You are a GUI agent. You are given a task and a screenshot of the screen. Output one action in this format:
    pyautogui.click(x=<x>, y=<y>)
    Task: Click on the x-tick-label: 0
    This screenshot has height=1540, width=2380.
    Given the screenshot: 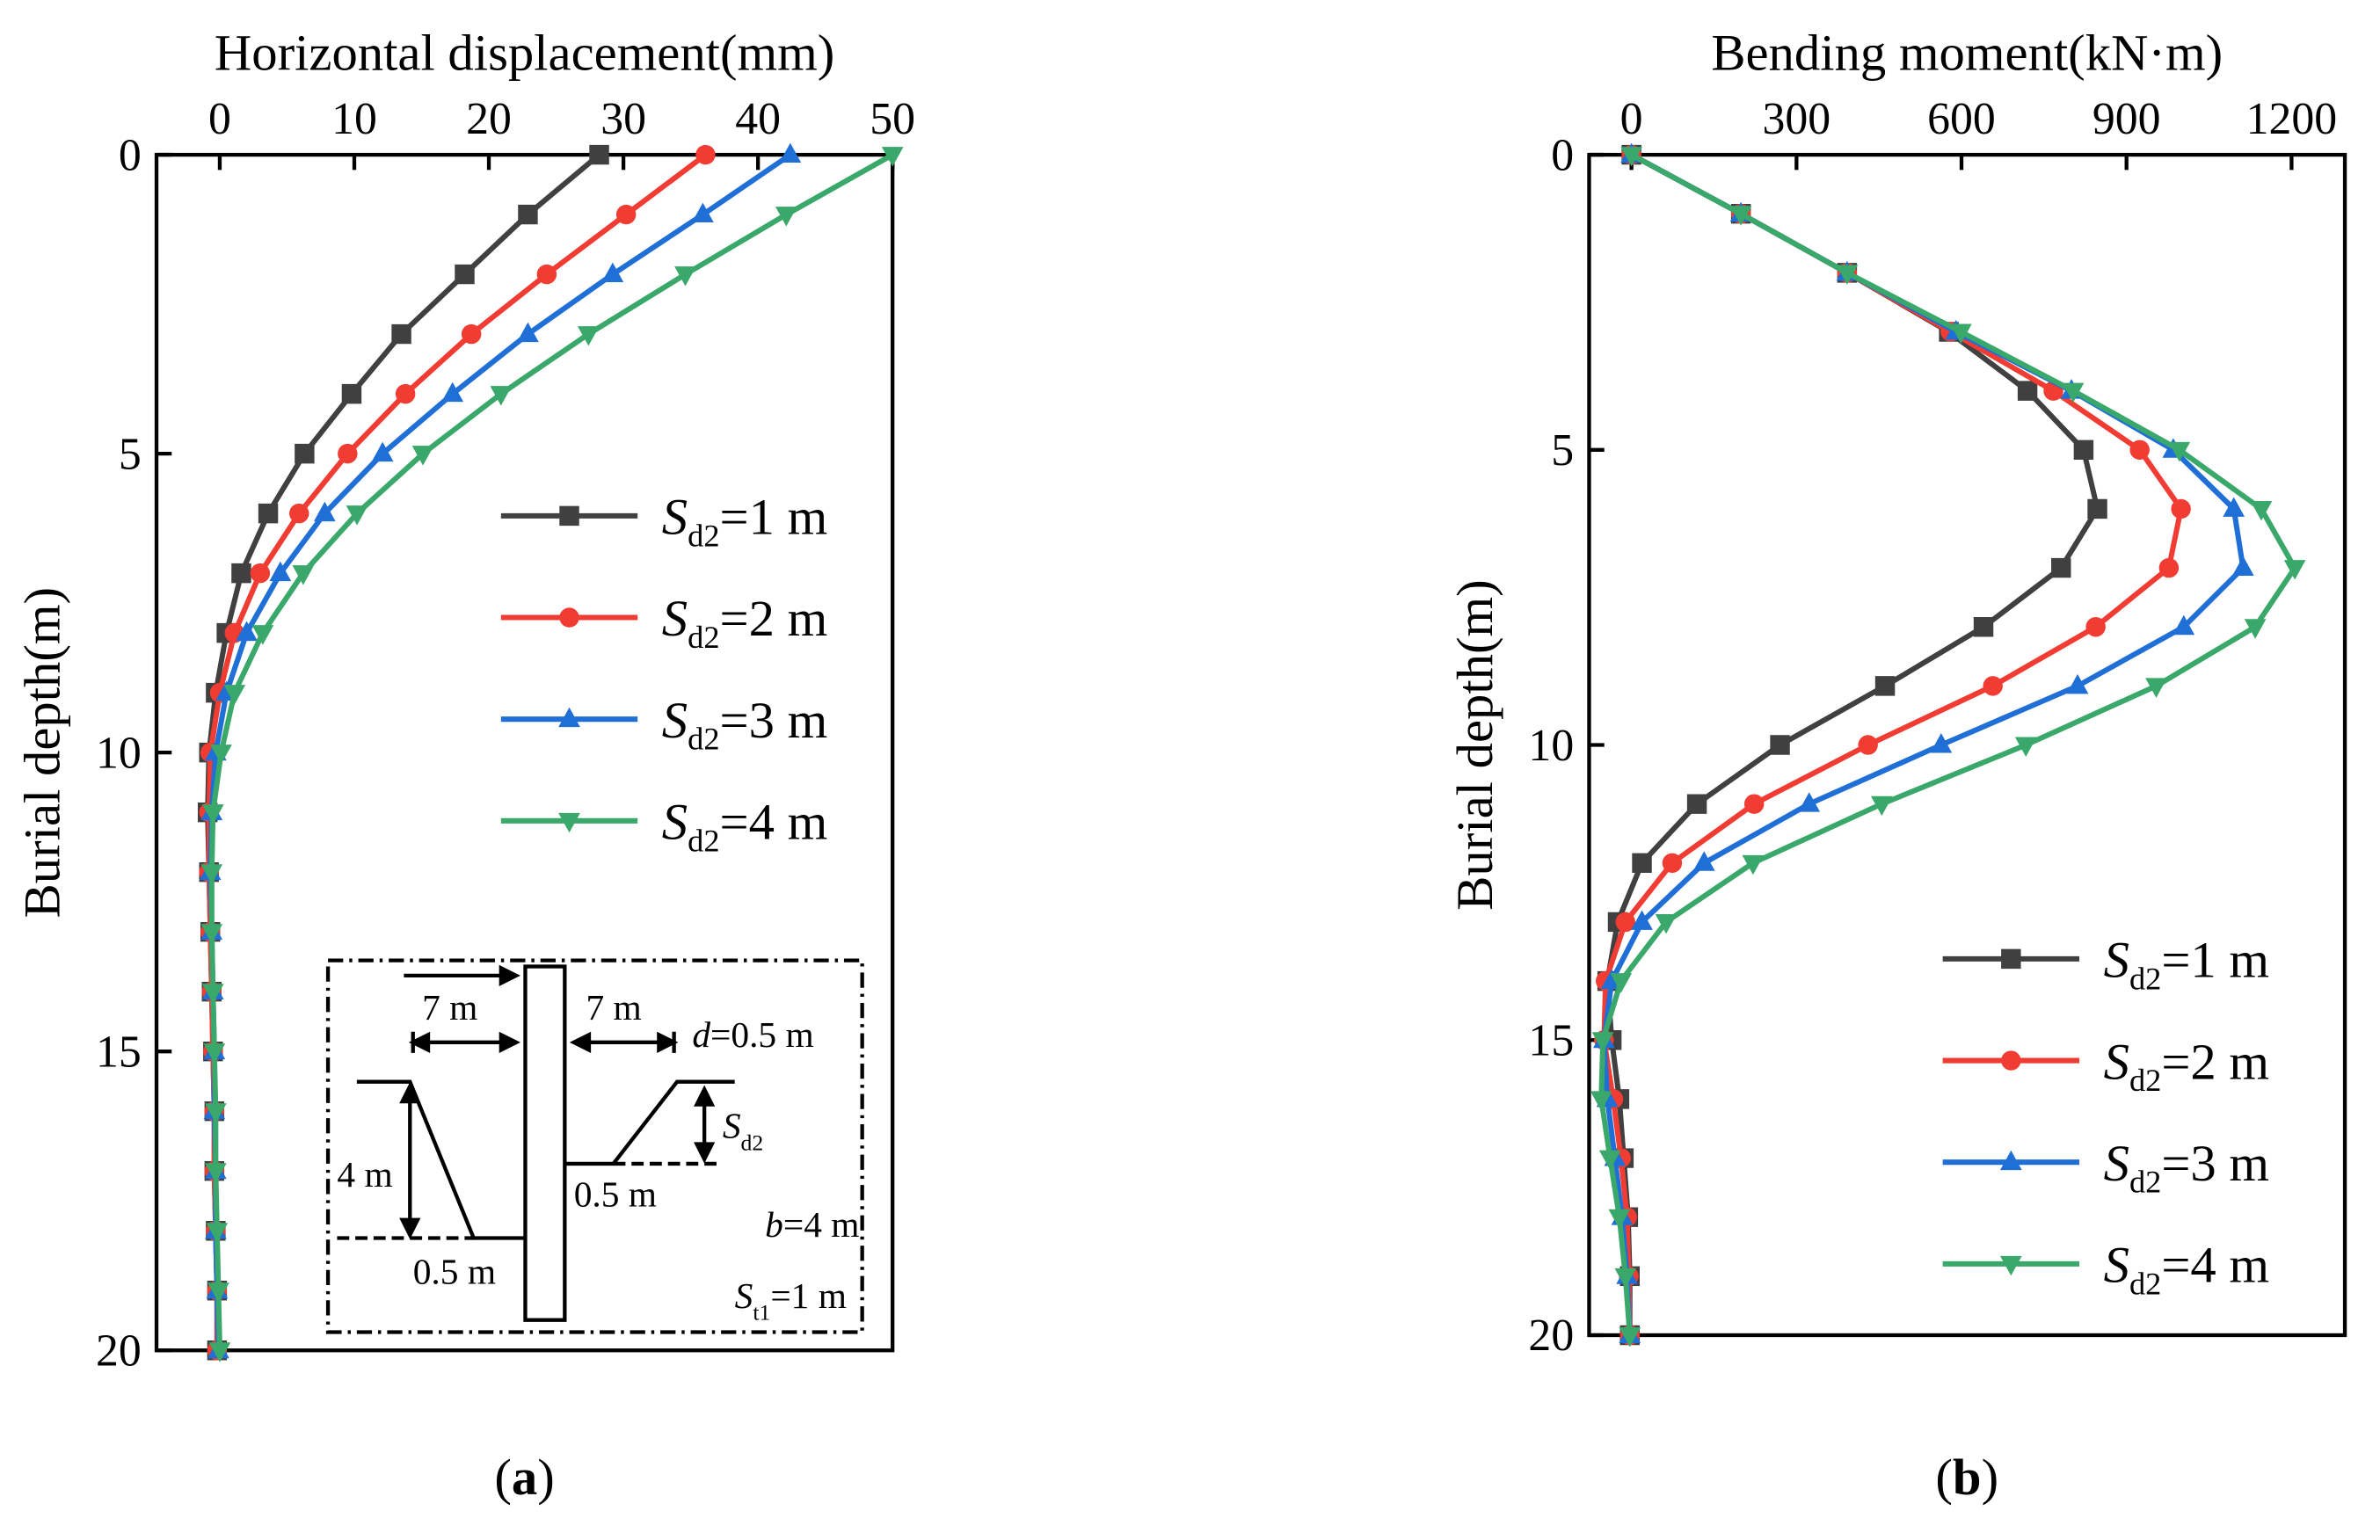 What is the action you would take?
    pyautogui.click(x=1631, y=119)
    